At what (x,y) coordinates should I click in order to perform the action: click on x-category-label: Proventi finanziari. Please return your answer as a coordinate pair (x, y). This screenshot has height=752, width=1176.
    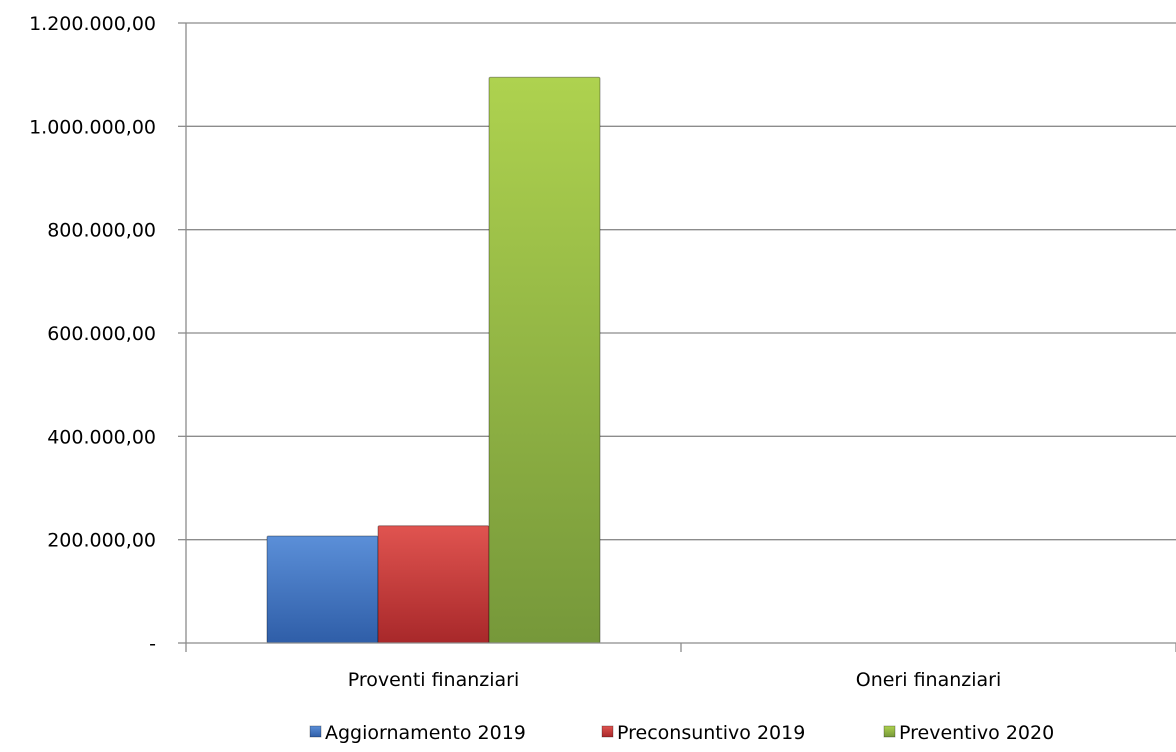
    Looking at the image, I should click on (434, 680).